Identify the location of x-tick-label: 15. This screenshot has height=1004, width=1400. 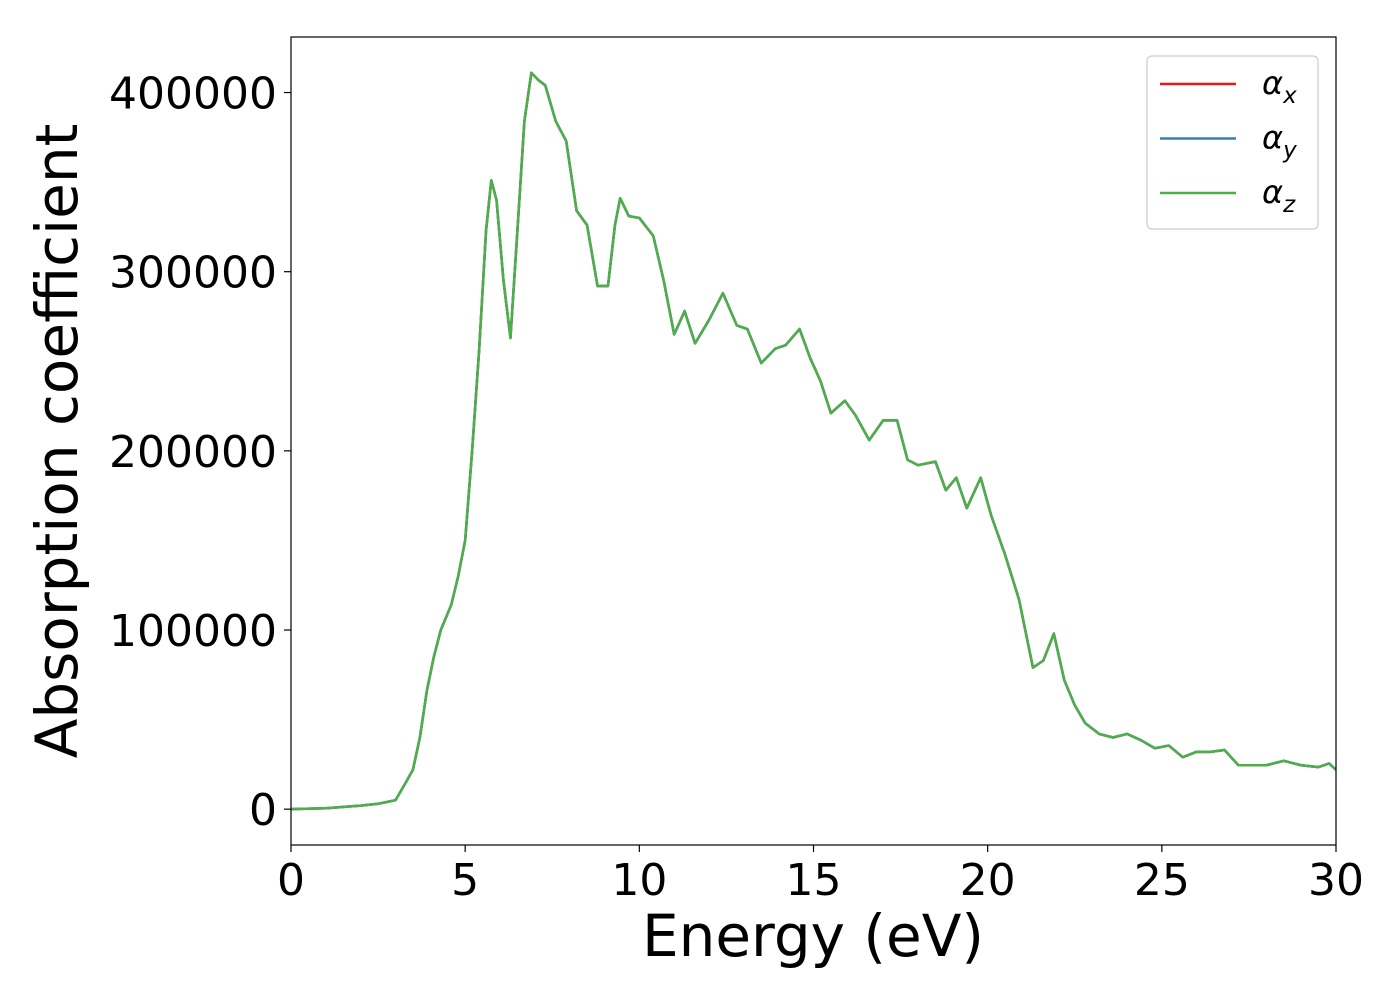
(814, 880).